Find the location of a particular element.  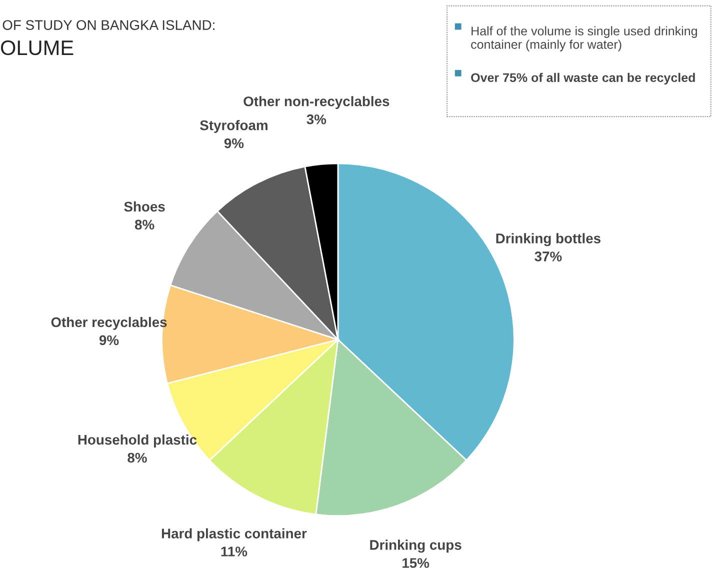

chart-title: OF STUDY ON BANGKA ISLAND: is located at coordinates (108, 25).